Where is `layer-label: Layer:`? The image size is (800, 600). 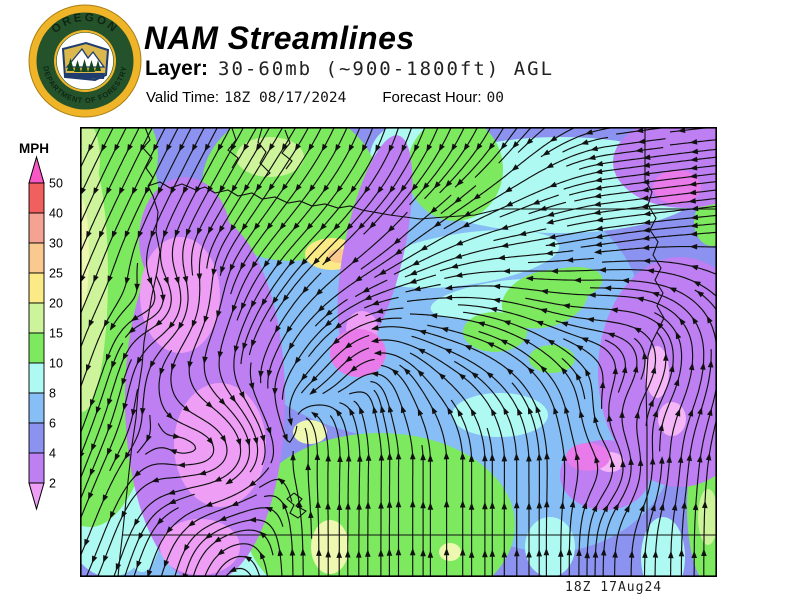
layer-label: Layer: is located at coordinates (177, 68).